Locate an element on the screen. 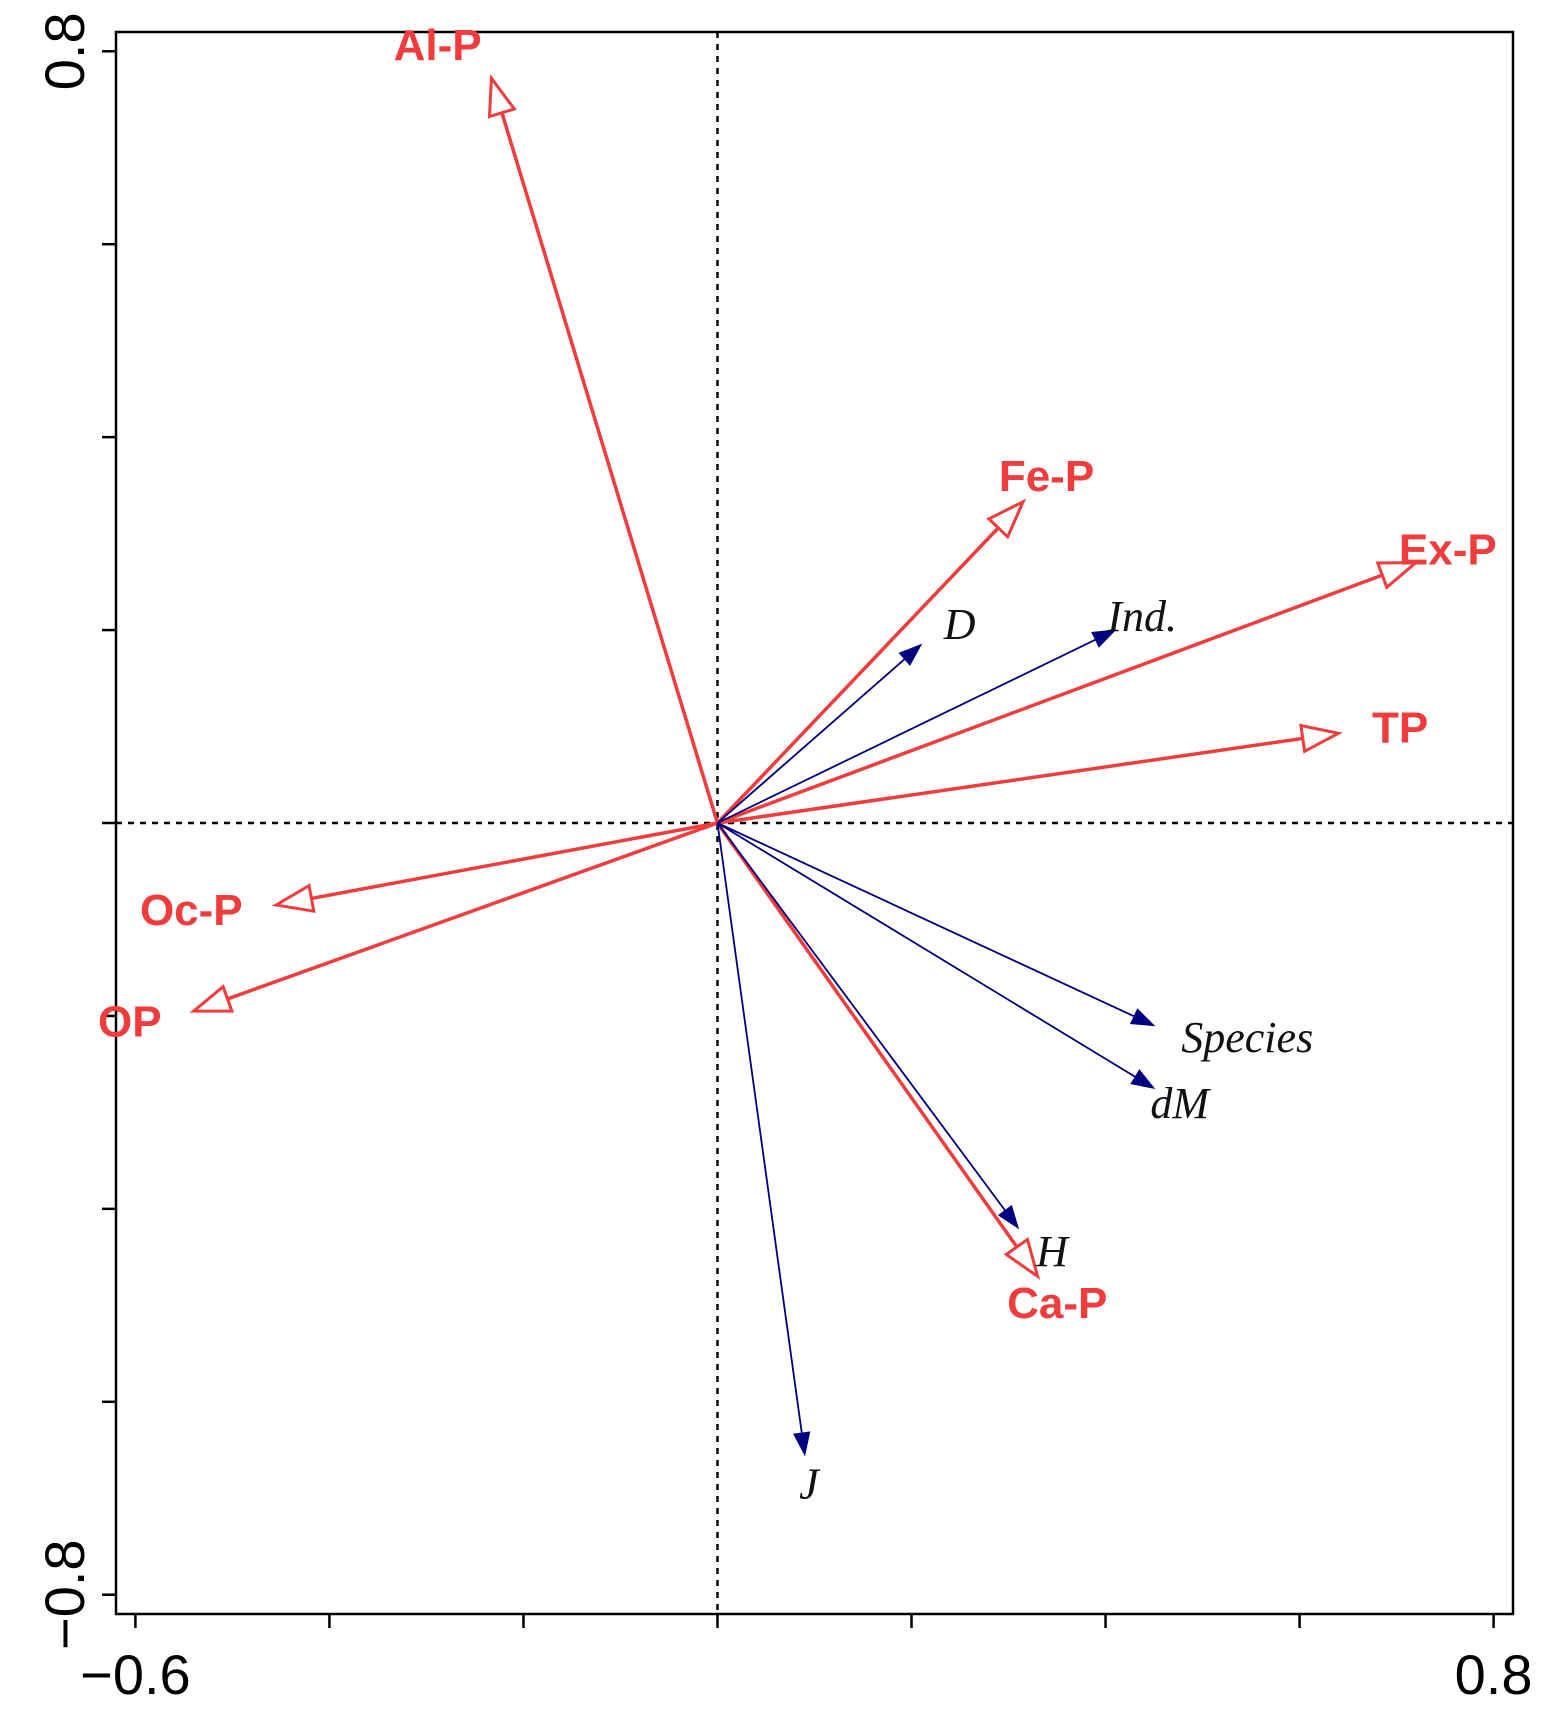 The image size is (1543, 1726). y-tick-label-0-8: 0.8 is located at coordinates (64, 51).